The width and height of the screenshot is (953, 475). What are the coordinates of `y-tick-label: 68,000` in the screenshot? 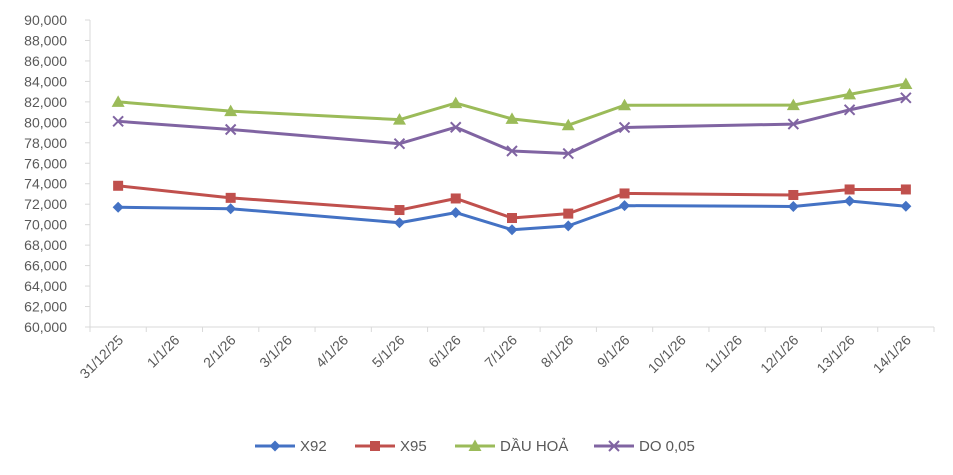 It's located at (45, 245).